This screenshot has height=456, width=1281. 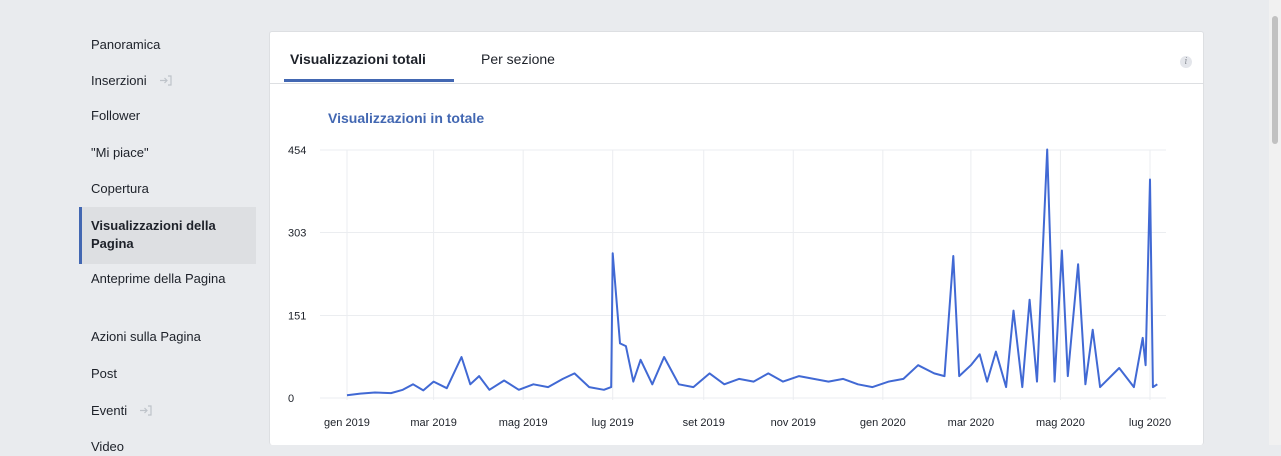 What do you see at coordinates (297, 151) in the screenshot?
I see `y-tick-label: 454` at bounding box center [297, 151].